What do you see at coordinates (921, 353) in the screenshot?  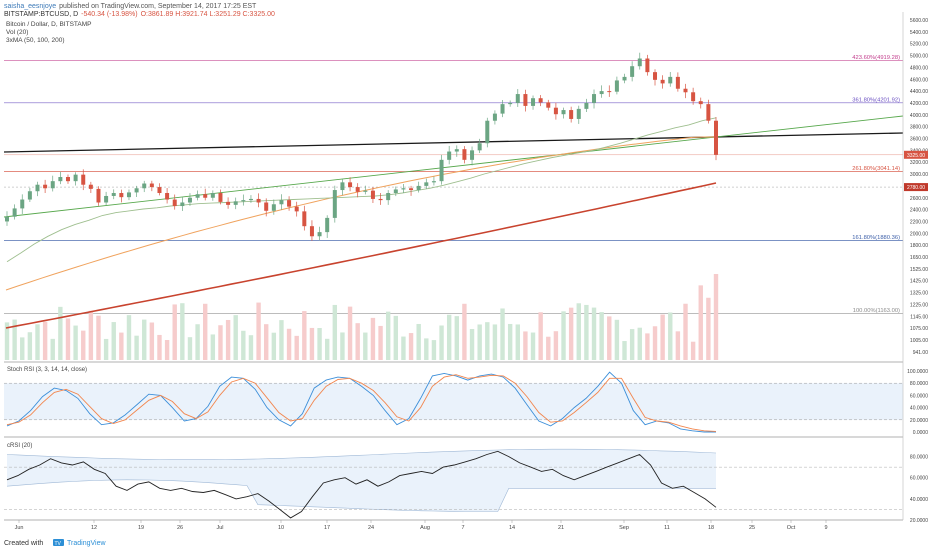 I see `price-tick-label: 941.00` at bounding box center [921, 353].